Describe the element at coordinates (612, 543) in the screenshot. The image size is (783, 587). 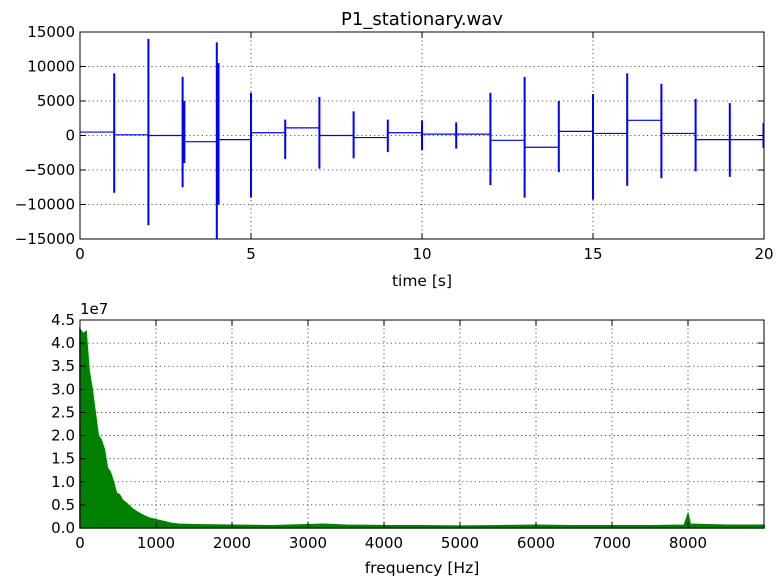
I see `x-tick-label: 7000` at that location.